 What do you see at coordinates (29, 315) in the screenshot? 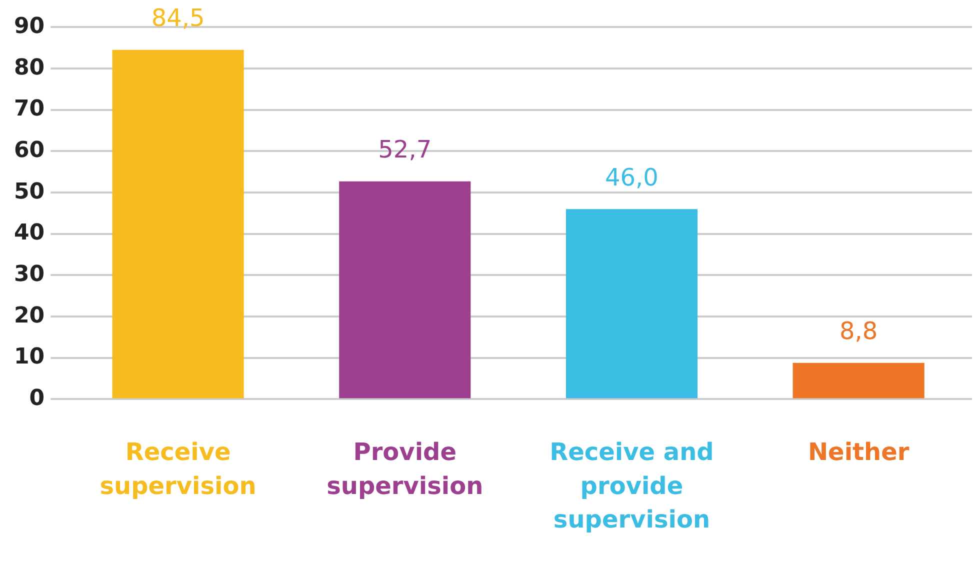
I see `y-tick-label: 20` at bounding box center [29, 315].